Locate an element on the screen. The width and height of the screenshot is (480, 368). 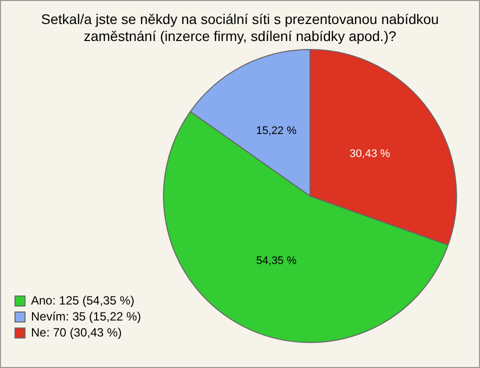
legend-label: Ano: 125 (54,35 %) is located at coordinates (82, 300).